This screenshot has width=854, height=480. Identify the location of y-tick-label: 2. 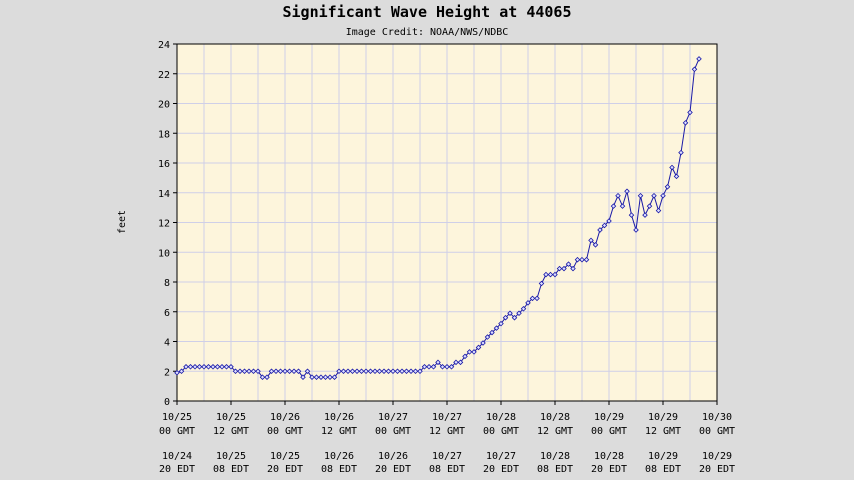
(167, 372).